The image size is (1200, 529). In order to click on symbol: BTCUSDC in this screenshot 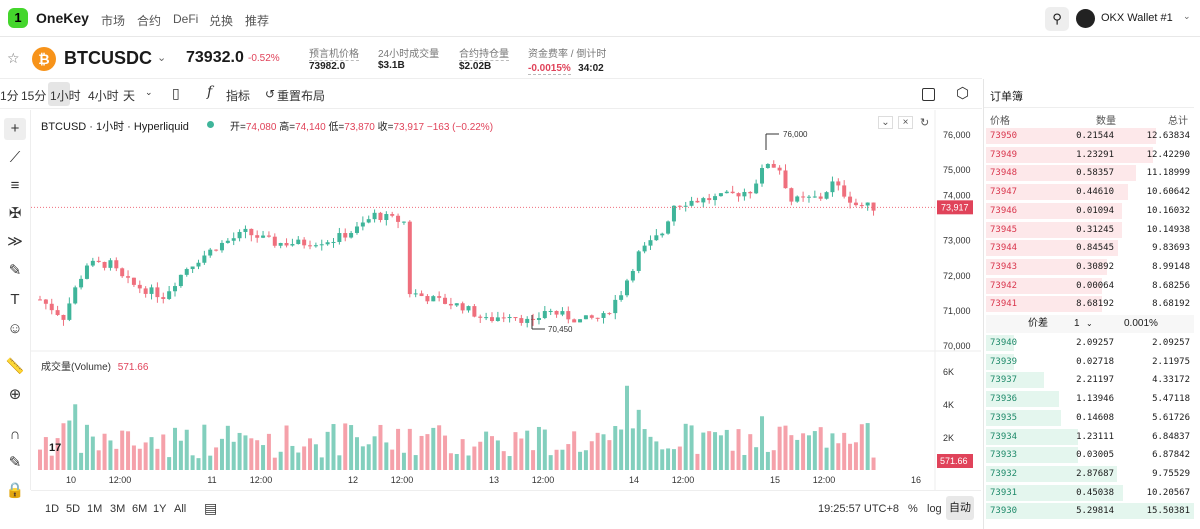, I will do `click(108, 58)`.